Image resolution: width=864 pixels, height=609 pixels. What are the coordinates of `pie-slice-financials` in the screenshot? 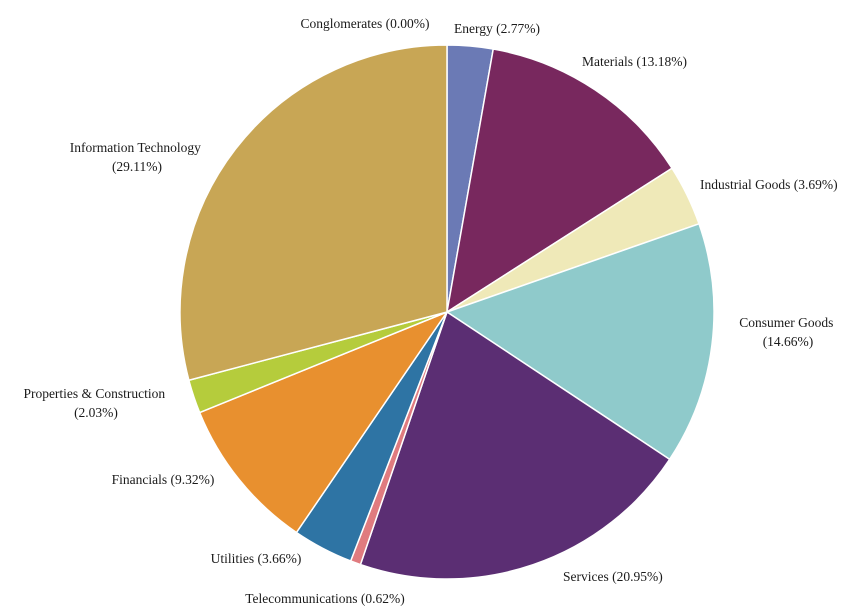 It's located at (323, 422).